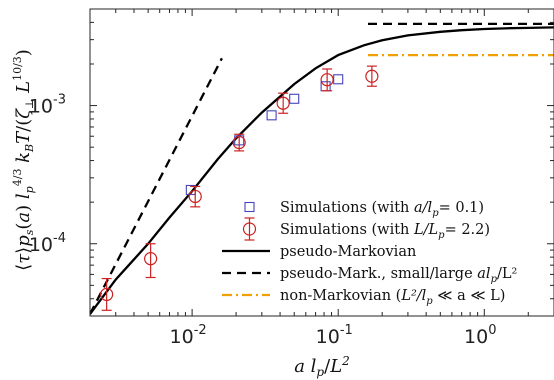  I want to click on legend-label: Simulations (with a/lp= 0.1), so click(382, 209).